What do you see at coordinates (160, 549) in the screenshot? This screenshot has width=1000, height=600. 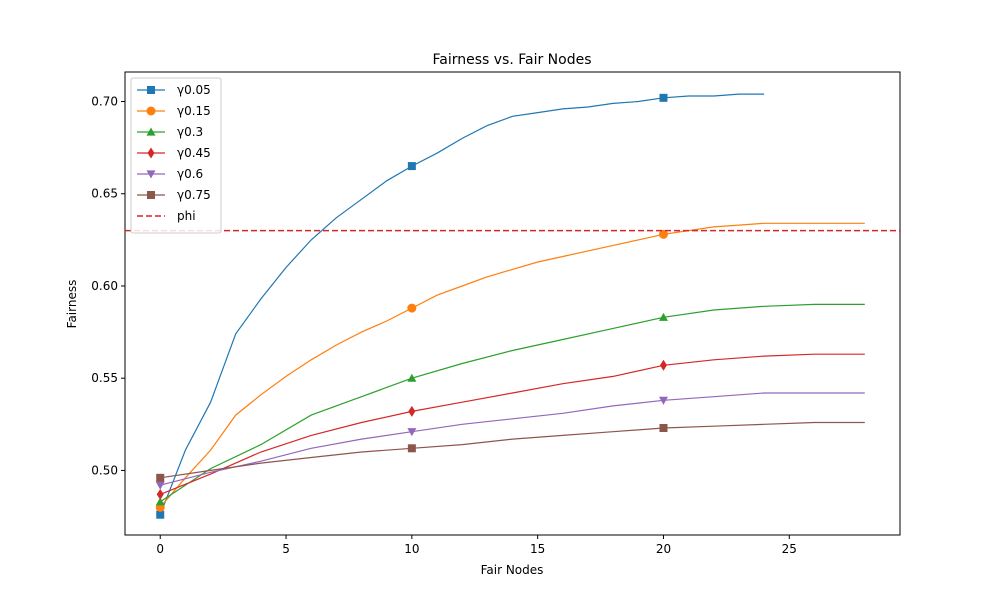 I see `x-tick-label: 0` at bounding box center [160, 549].